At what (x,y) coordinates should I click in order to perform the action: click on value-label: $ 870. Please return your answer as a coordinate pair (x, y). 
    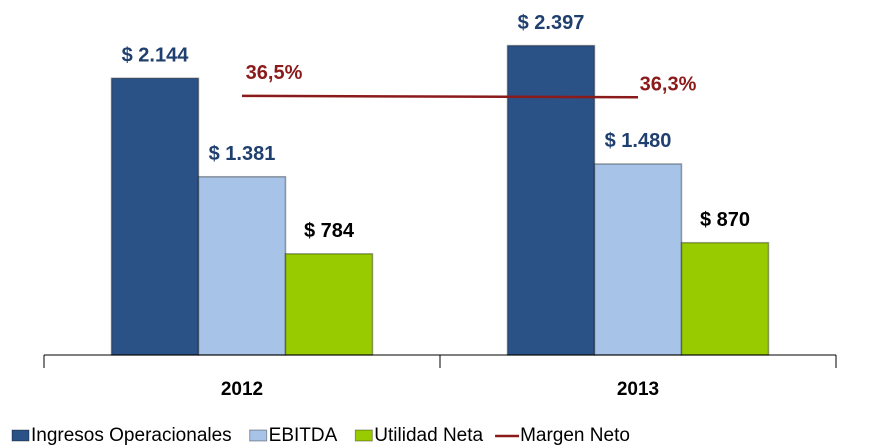
    Looking at the image, I should click on (725, 220).